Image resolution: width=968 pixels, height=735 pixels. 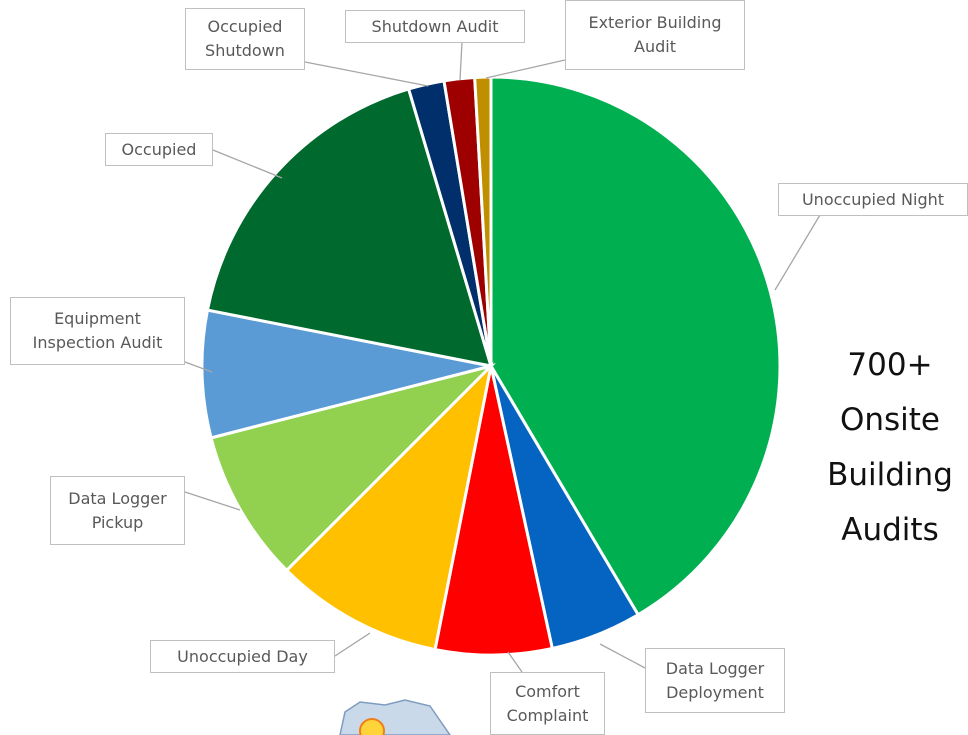 I want to click on map-icon, so click(x=395, y=717).